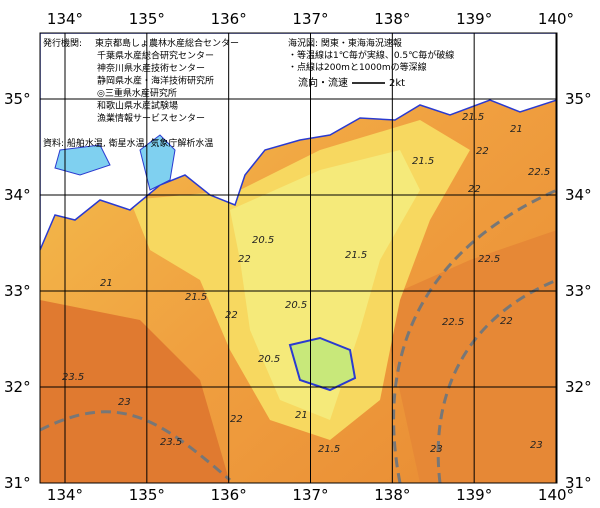 The width and height of the screenshot is (600, 508). Describe the element at coordinates (147, 19) in the screenshot. I see `lon-label-top: 135°` at that location.